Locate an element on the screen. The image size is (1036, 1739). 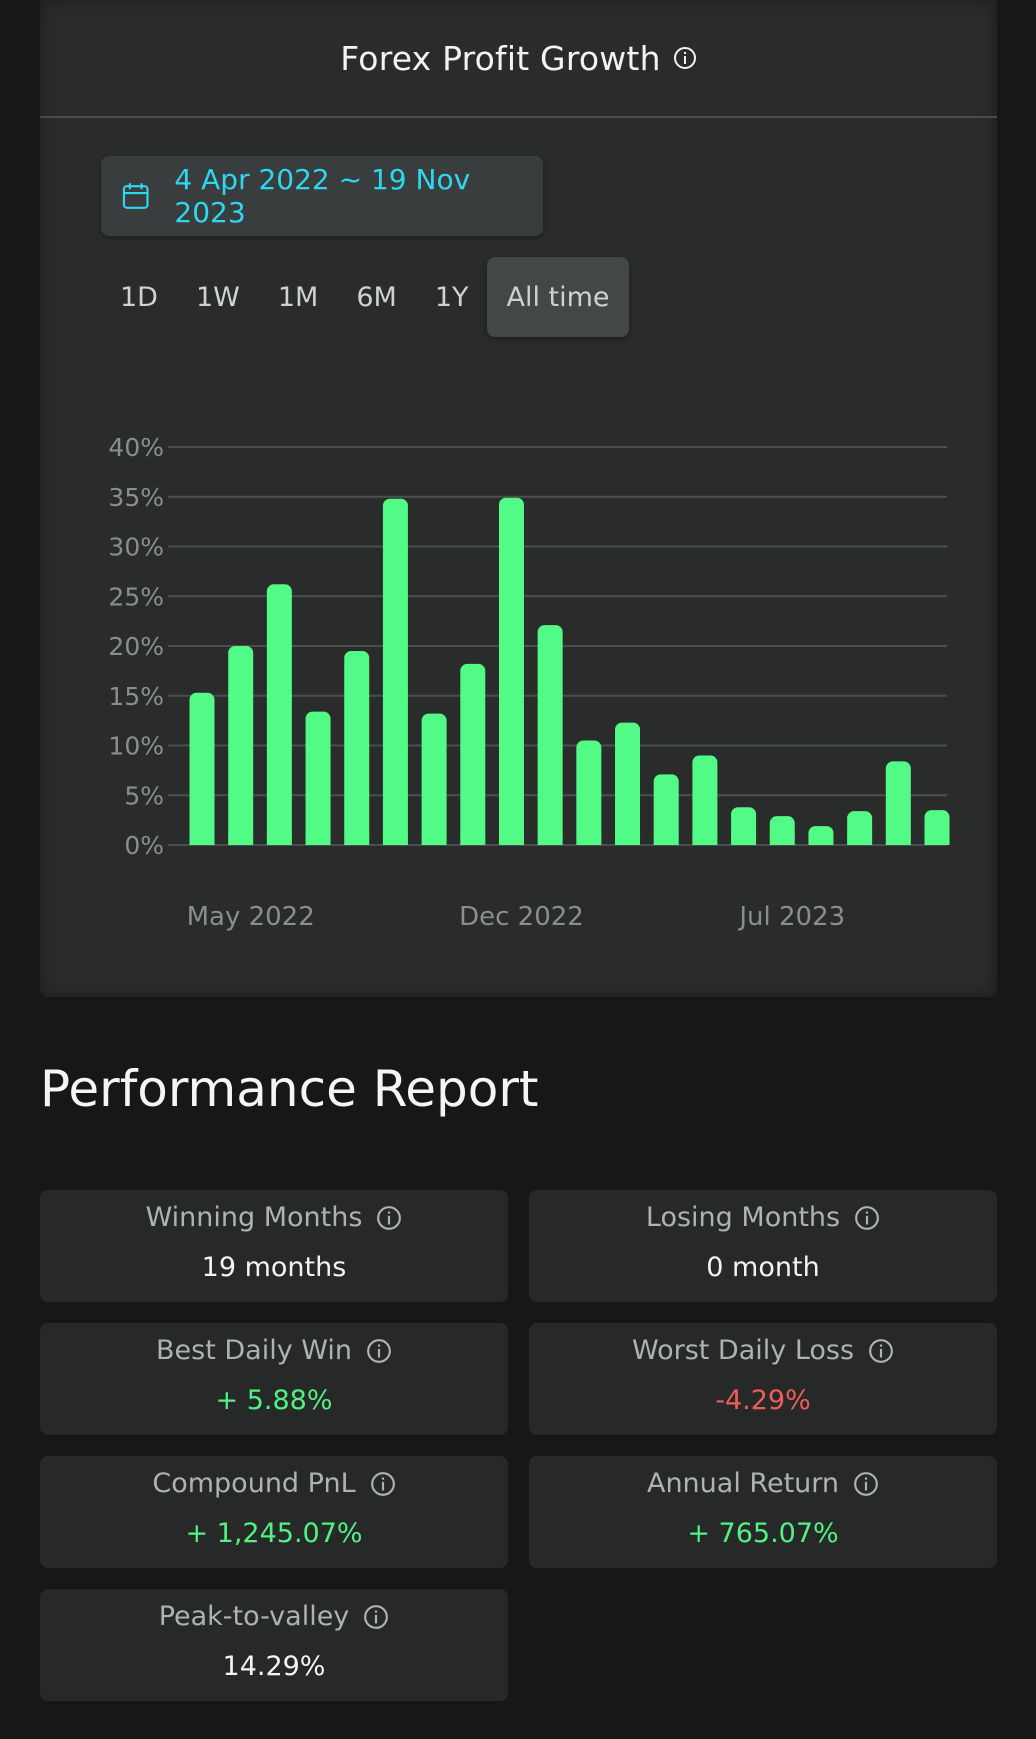
chart-card-header: Forex Profit Growth is located at coordinates (518, 59).